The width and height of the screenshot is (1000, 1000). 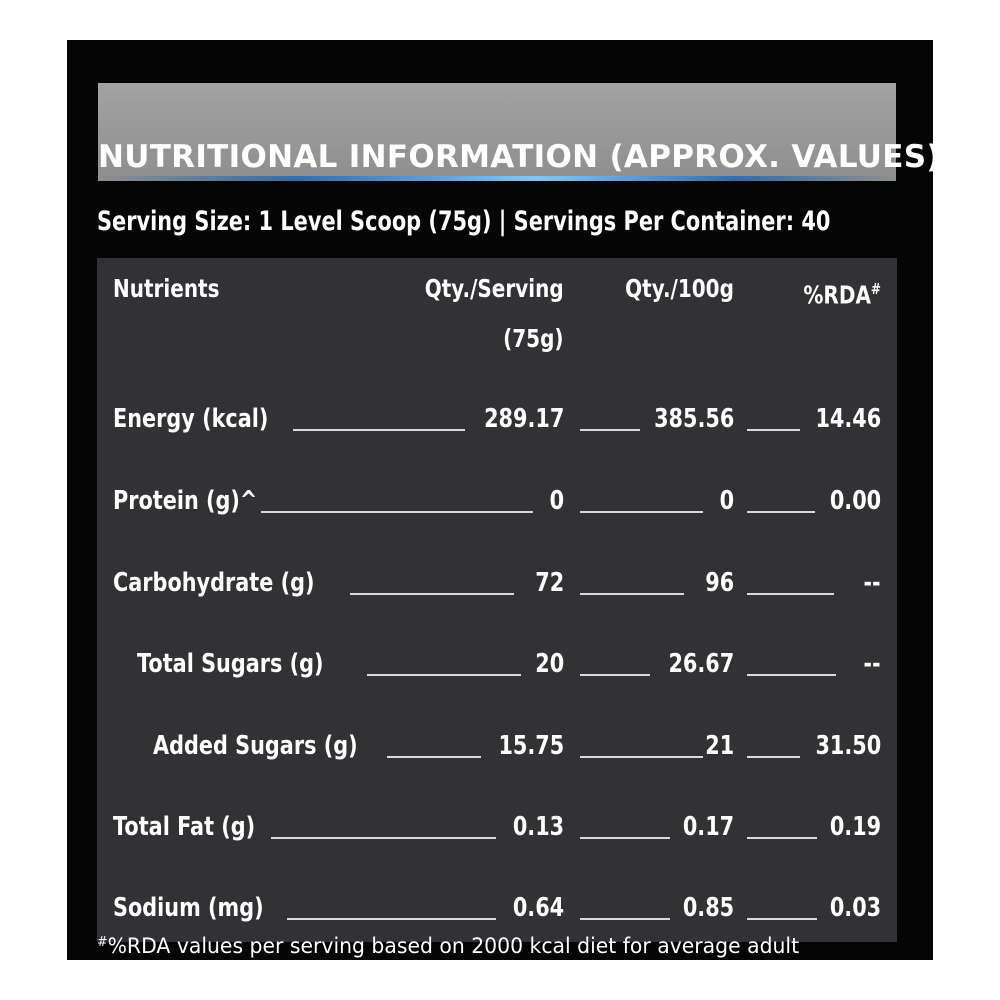 I want to click on qty-serving-value: 0.64, so click(x=538, y=908).